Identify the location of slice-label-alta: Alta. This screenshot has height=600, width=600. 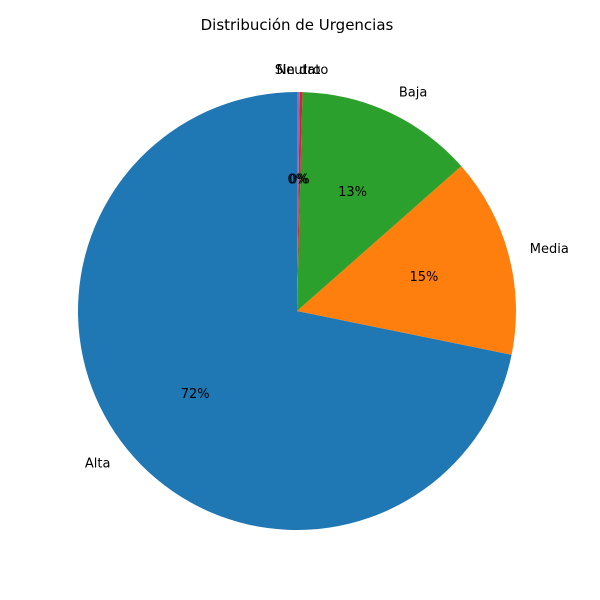
(98, 463).